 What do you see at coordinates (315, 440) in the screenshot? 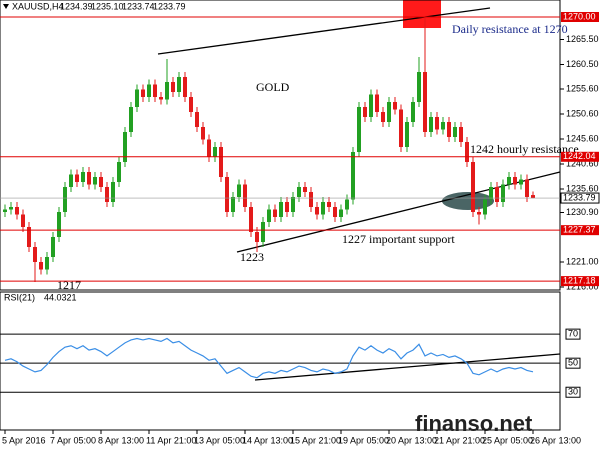
I see `x-tick-label: 15 Apr 21:00` at bounding box center [315, 440].